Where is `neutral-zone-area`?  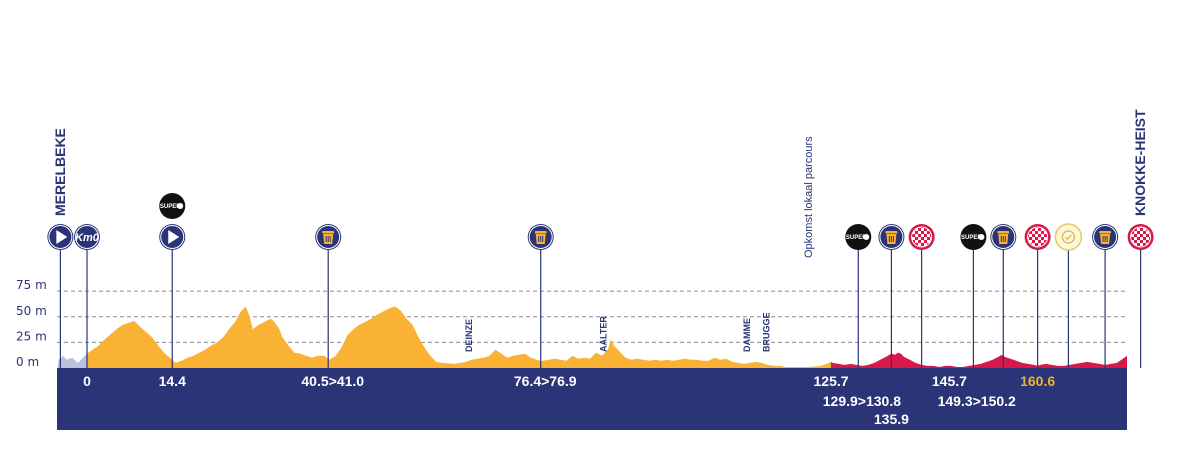
neutral-zone-area is located at coordinates (72, 360).